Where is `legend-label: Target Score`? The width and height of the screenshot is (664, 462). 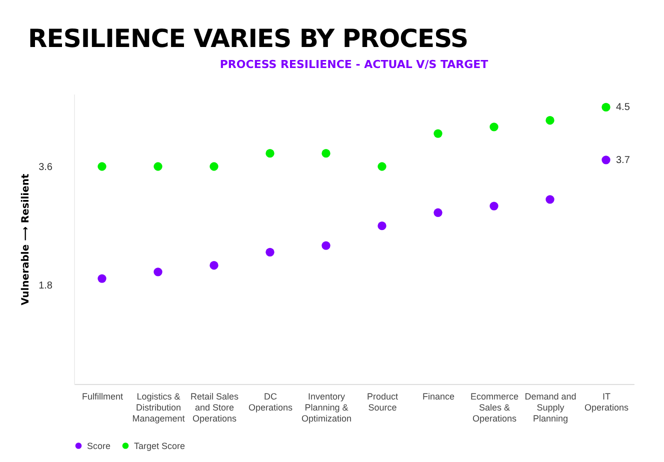
legend-label: Target Score is located at coordinates (160, 445).